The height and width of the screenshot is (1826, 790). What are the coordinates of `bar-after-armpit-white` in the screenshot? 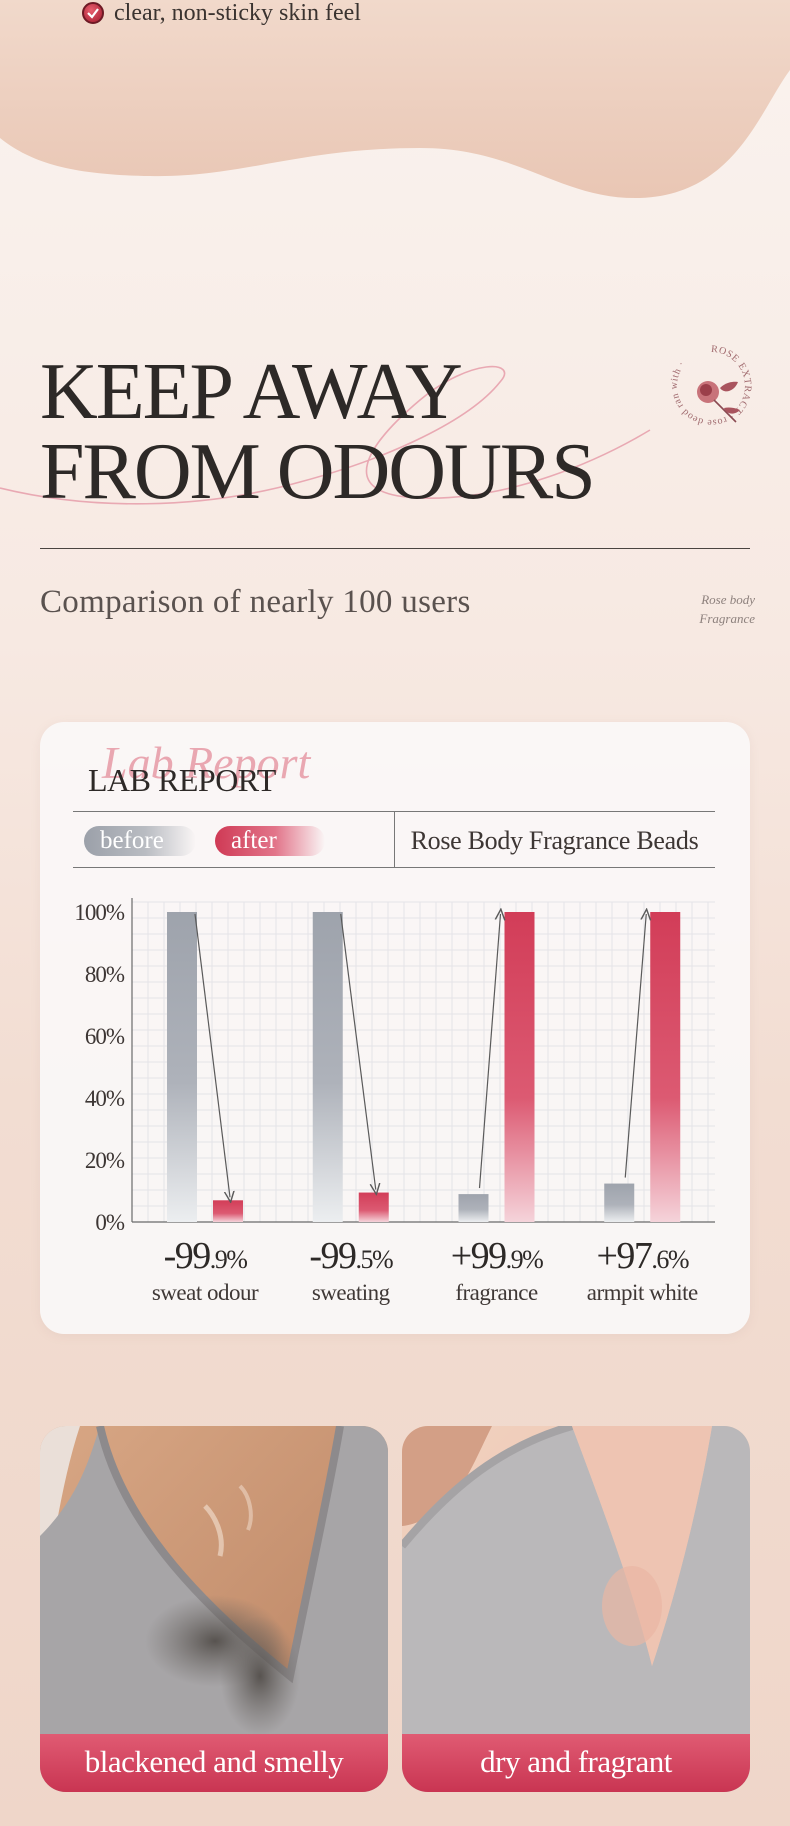 It's located at (665, 1067).